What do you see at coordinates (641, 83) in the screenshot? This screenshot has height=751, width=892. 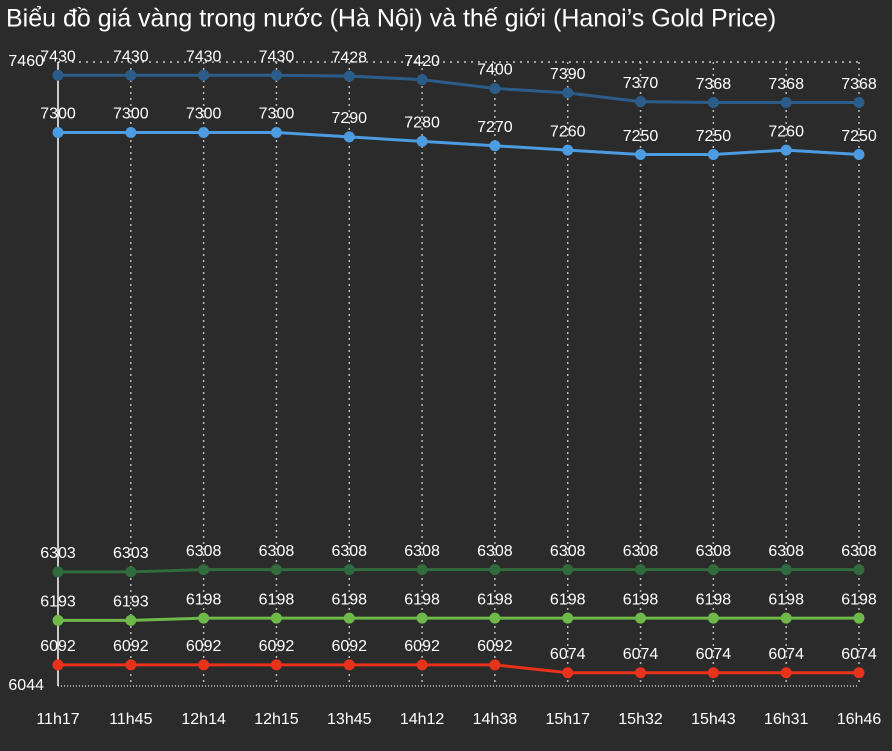 I see `data-label: 7370` at bounding box center [641, 83].